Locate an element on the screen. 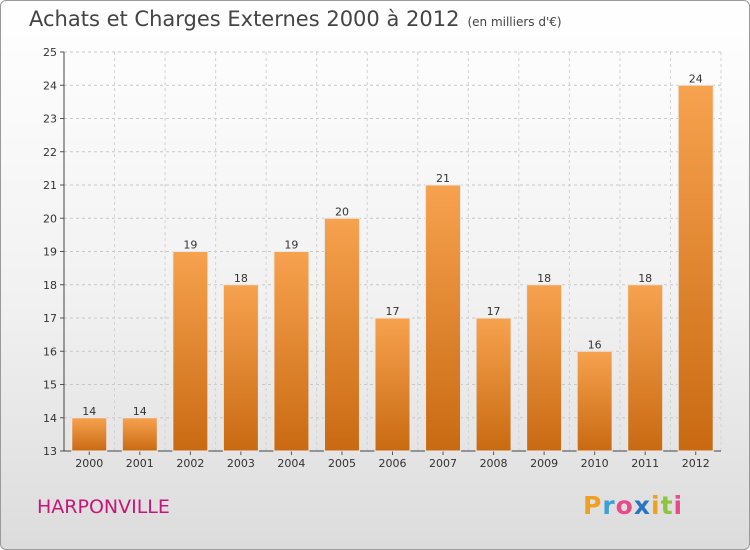 The width and height of the screenshot is (750, 550). proxiti-logo: Proxiti is located at coordinates (633, 505).